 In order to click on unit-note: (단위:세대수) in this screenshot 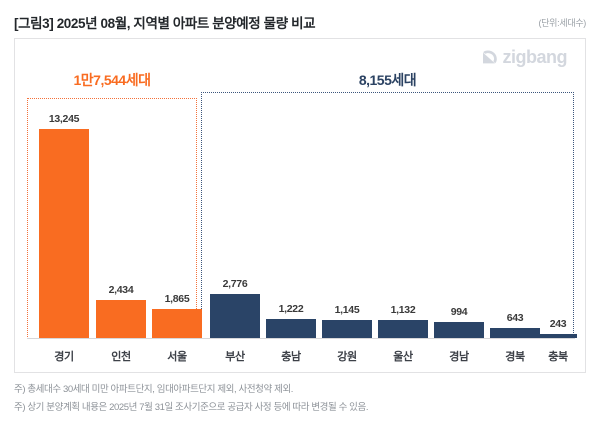, I will do `click(562, 23)`.